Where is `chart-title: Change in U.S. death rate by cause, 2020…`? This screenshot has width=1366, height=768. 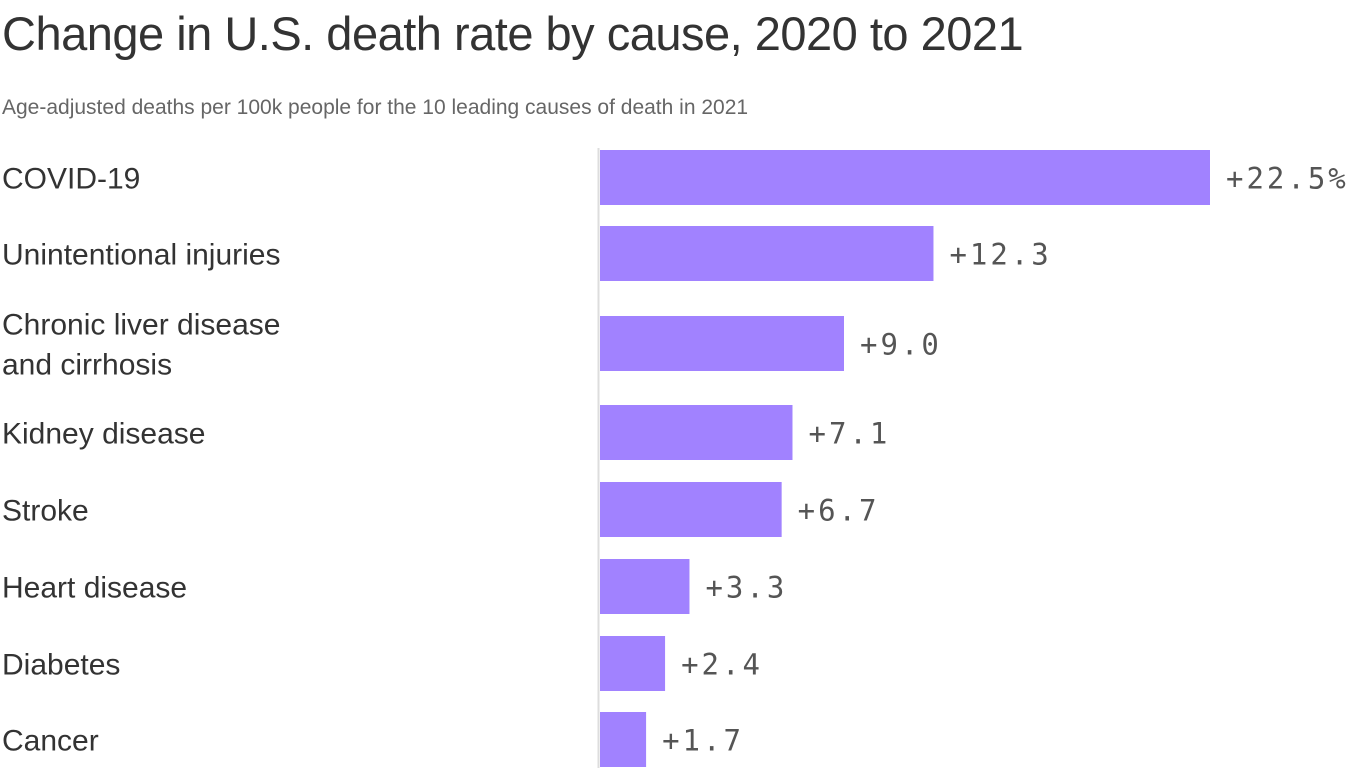
chart-title: Change in U.S. death rate by cause, 2020… is located at coordinates (513, 33).